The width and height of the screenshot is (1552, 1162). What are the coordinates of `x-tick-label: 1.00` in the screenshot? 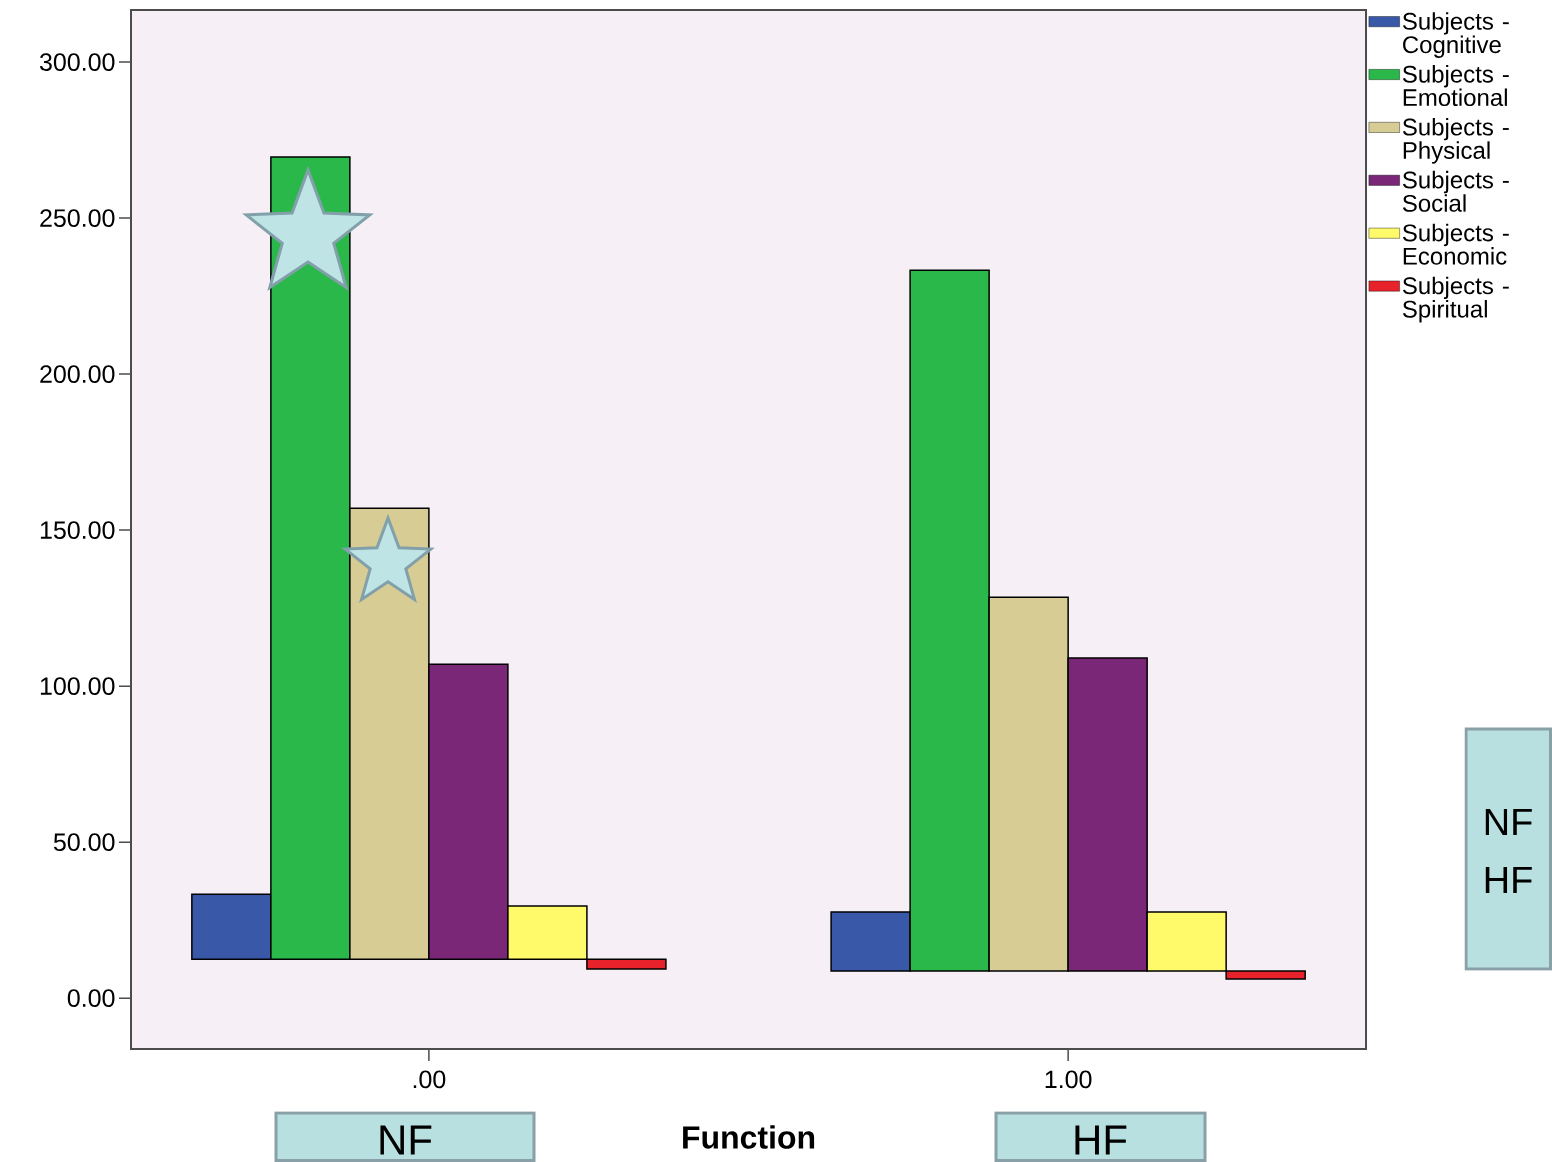 It's located at (1068, 1079).